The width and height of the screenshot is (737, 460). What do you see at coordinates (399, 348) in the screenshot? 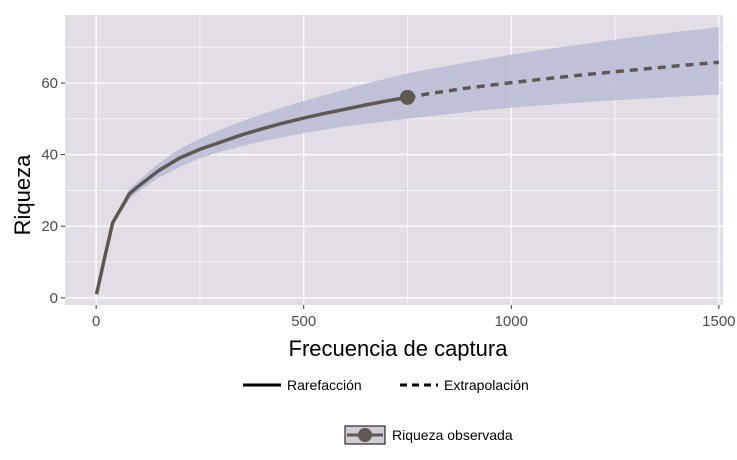
I see `x-axis-title: Frecuencia de captura` at bounding box center [399, 348].